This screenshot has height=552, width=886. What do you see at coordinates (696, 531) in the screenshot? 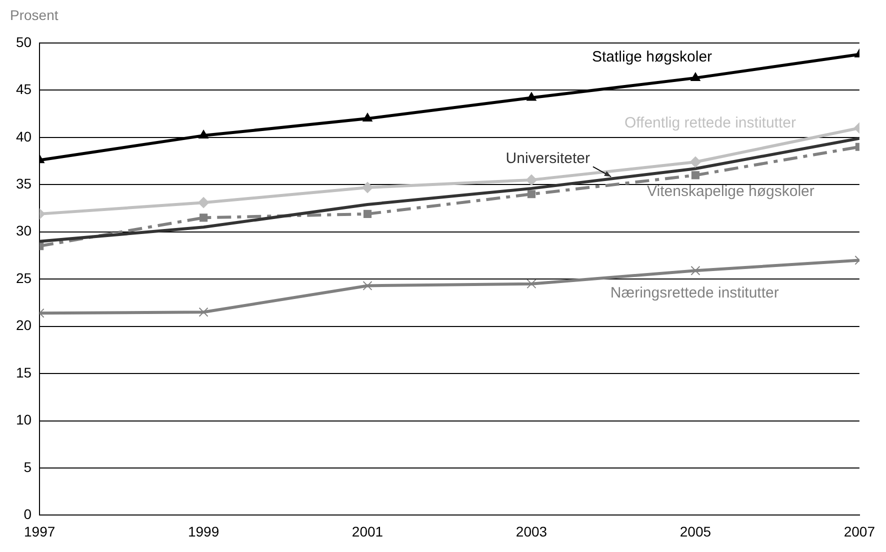
I see `x-tick-label: 2005` at bounding box center [696, 531].